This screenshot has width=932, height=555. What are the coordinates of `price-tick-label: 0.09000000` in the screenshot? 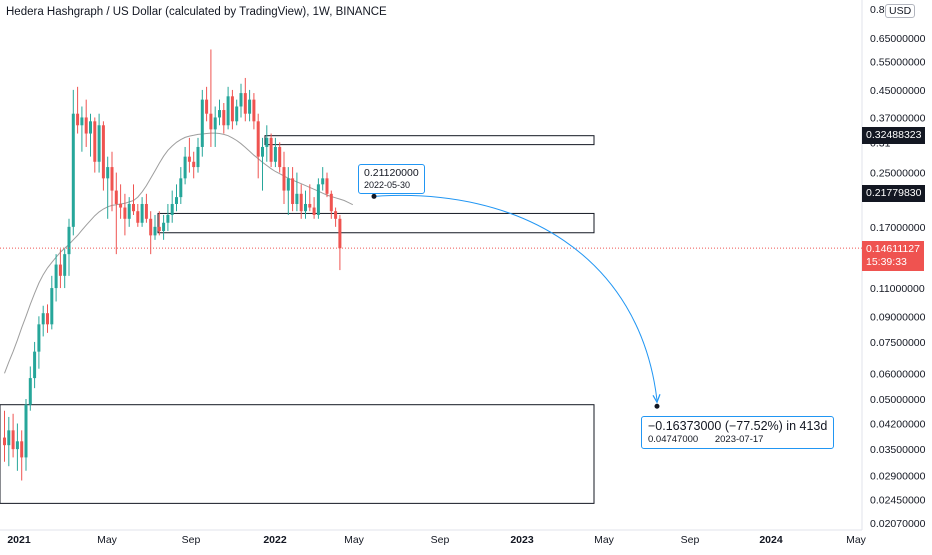 It's located at (898, 317).